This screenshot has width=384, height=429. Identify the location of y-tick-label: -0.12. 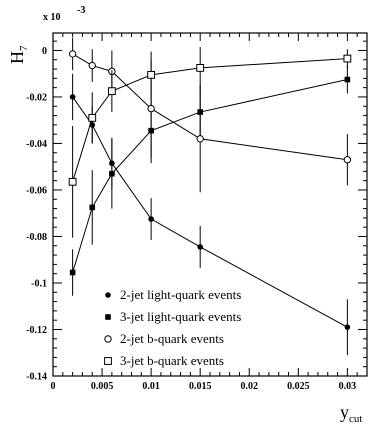
(36, 330).